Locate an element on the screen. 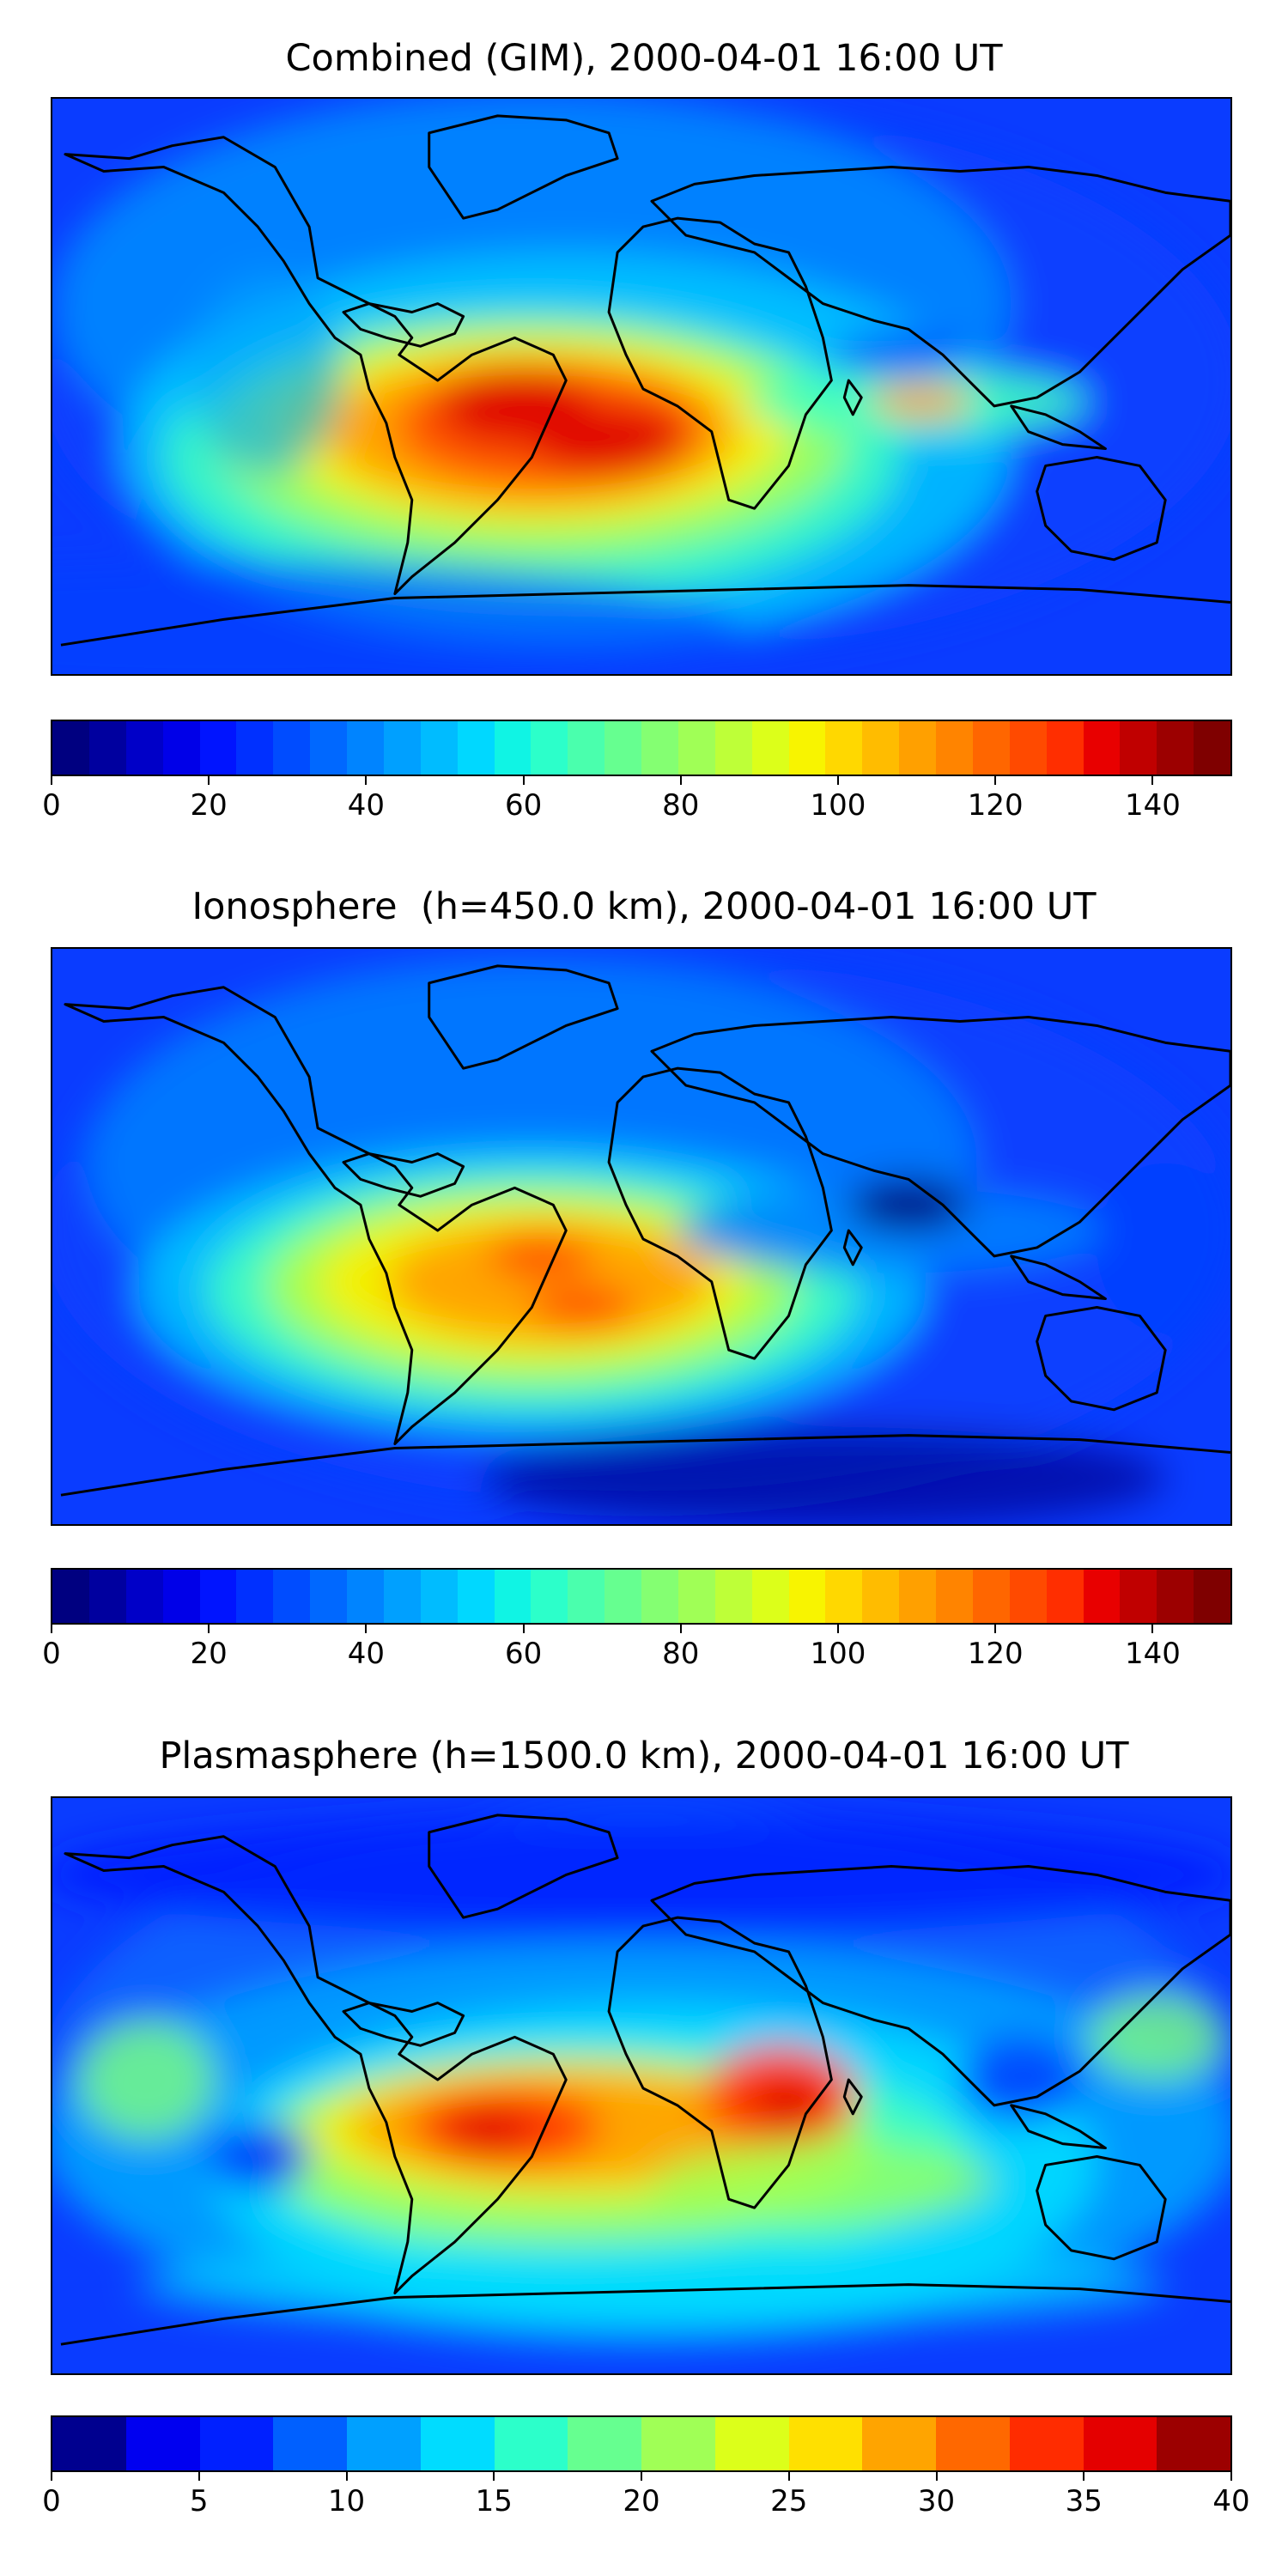 The height and width of the screenshot is (2576, 1288). colorbar-combined is located at coordinates (641, 748).